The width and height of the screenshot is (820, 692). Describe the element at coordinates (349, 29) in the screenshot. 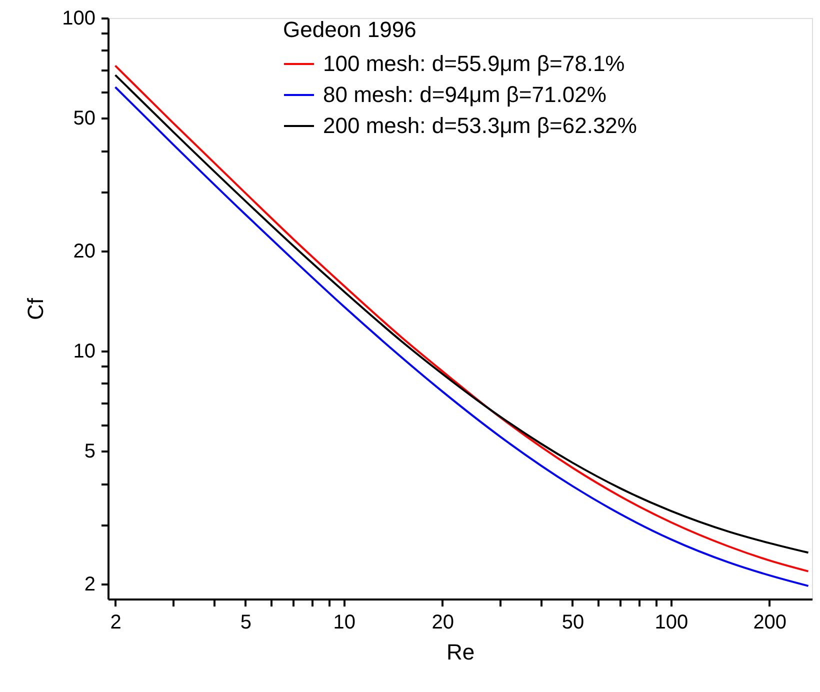

I see `legend-title: Gedeon 1996` at that location.